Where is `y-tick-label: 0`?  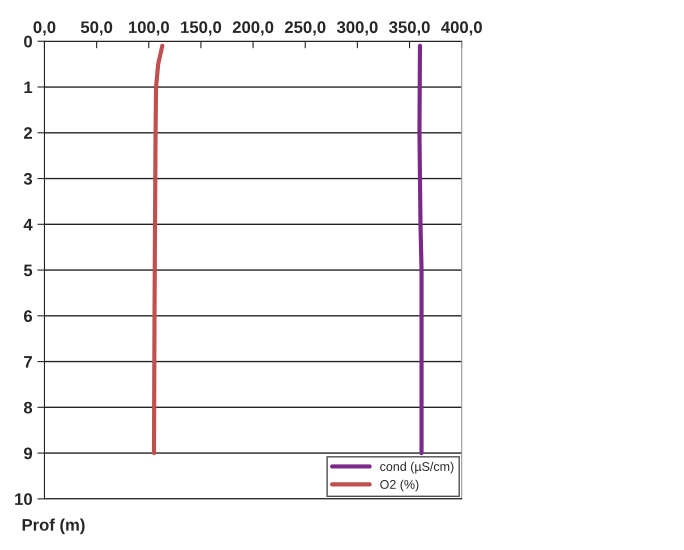 y-tick-label: 0 is located at coordinates (28, 42).